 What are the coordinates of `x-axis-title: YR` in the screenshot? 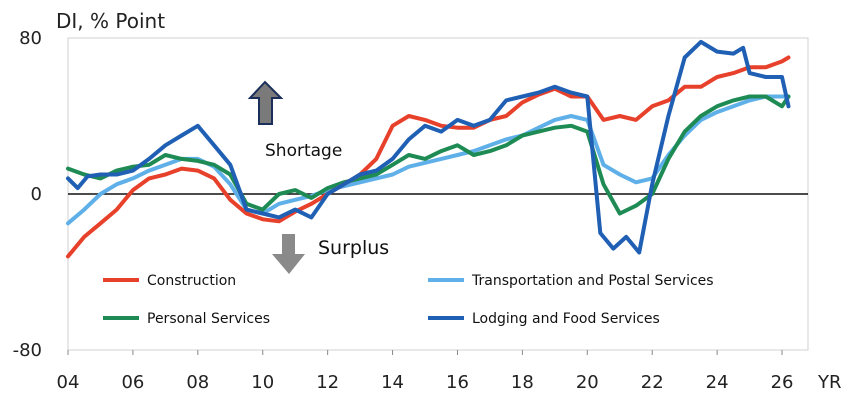 It's located at (829, 382).